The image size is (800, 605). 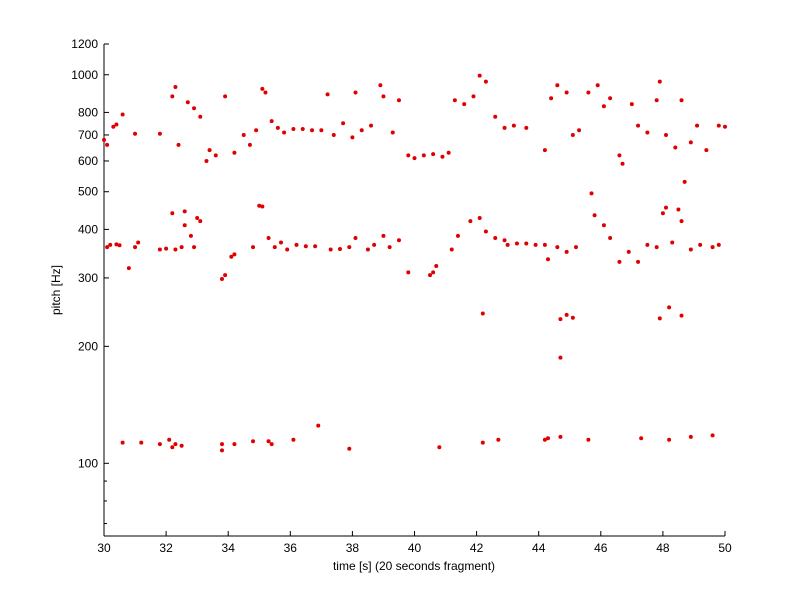 What do you see at coordinates (725, 548) in the screenshot?
I see `x-tick-label: 50` at bounding box center [725, 548].